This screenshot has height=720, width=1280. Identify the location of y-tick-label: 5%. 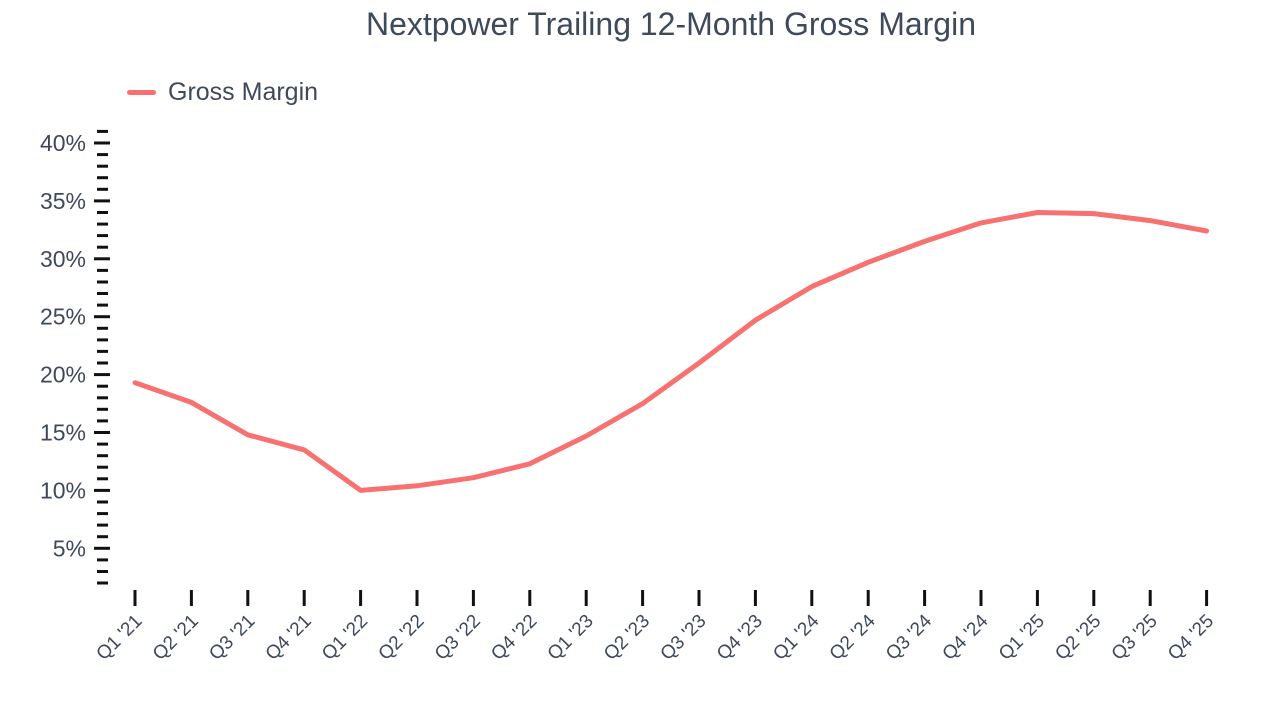
(69, 548).